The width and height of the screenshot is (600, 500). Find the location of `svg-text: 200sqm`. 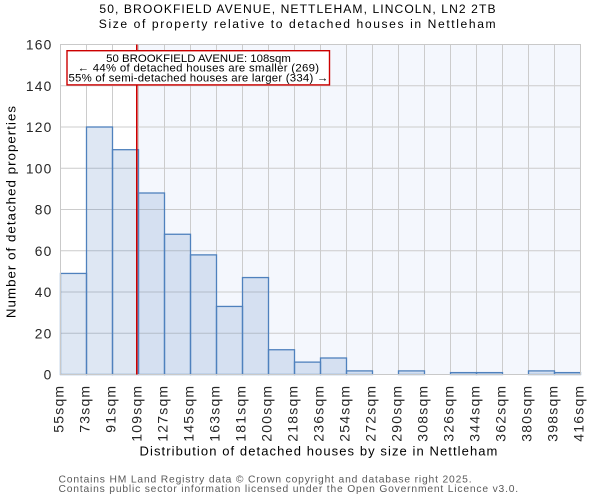

svg-text: 200sqm is located at coordinates (267, 413).